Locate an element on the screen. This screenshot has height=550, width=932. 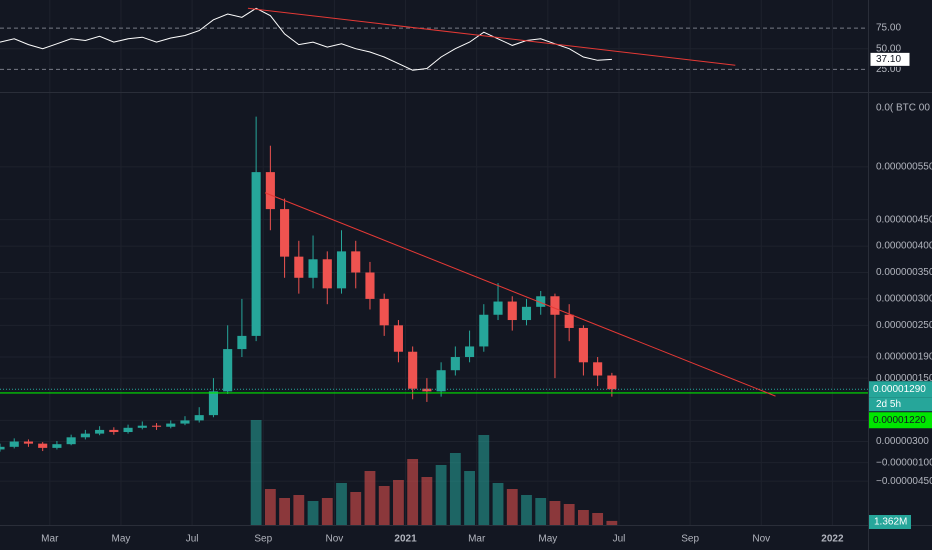
y-tick-label: 0.00000300 is located at coordinates (902, 441).